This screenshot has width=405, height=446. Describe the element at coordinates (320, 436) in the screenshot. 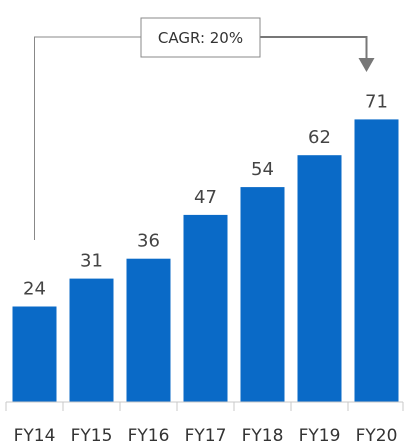

I see `x-tick-label-fy19: FY19` at that location.